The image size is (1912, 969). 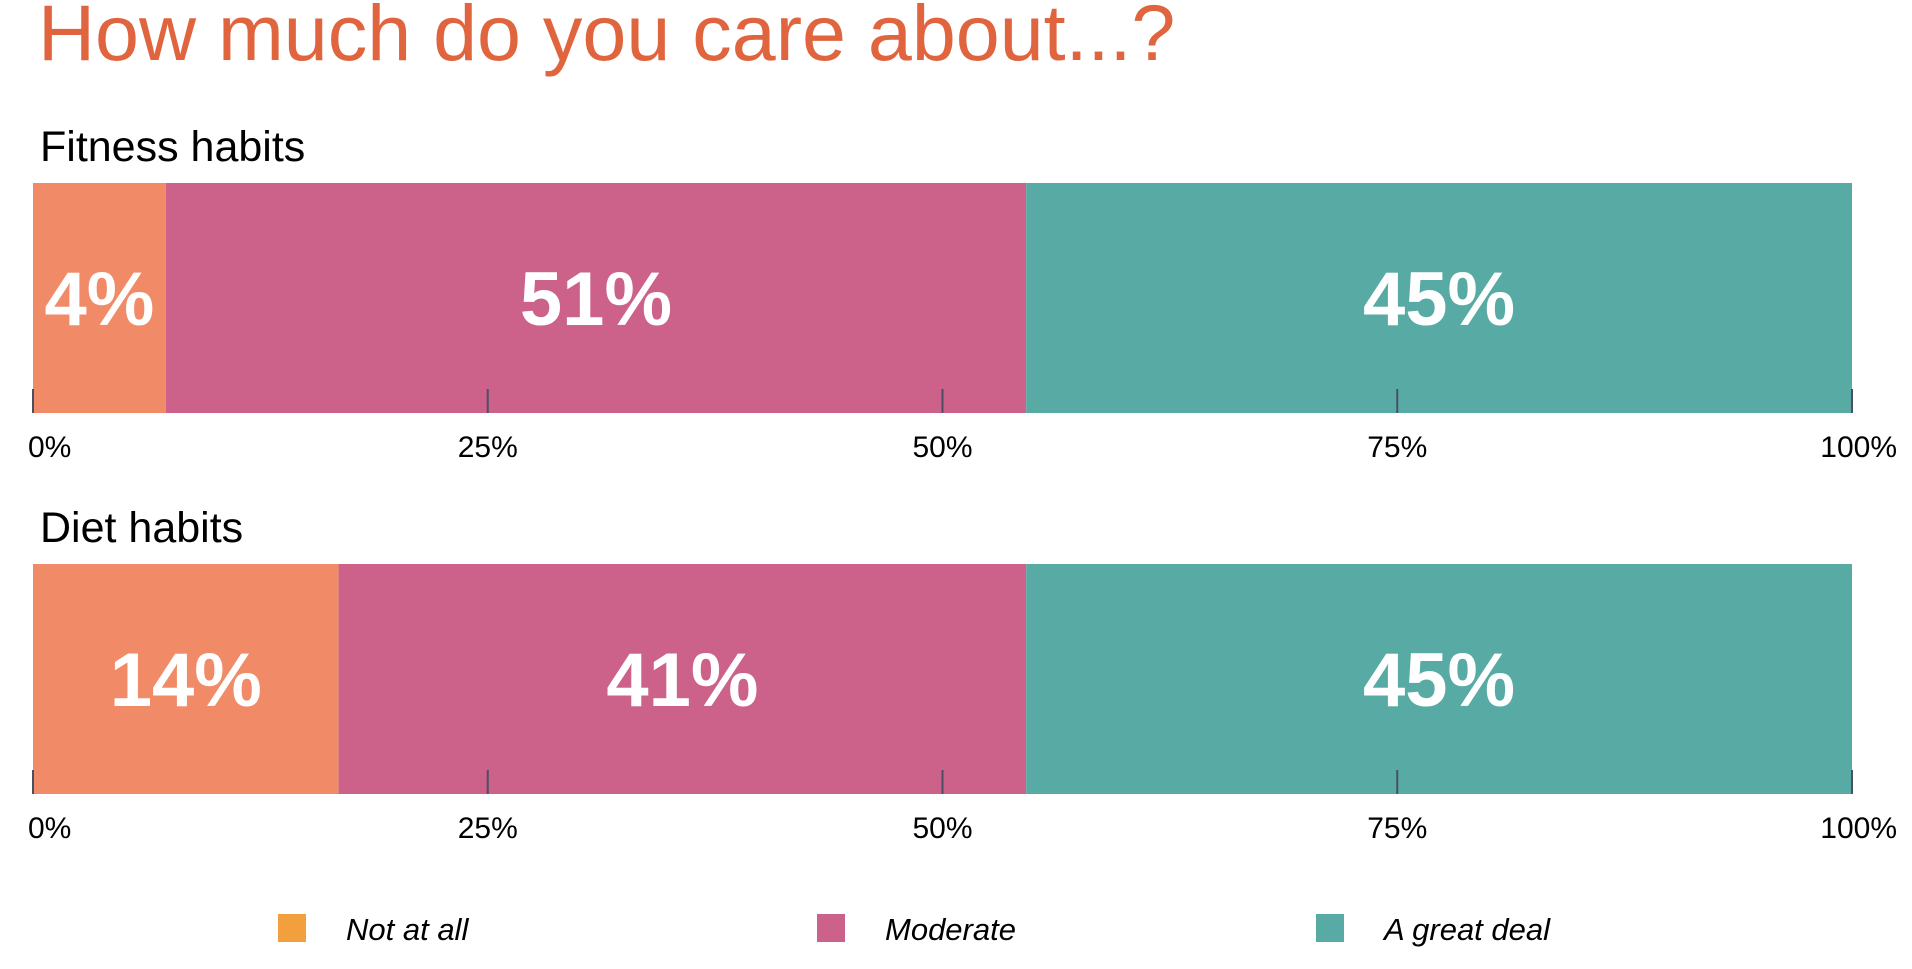 I want to click on panel-title: Fitness habits, so click(x=172, y=147).